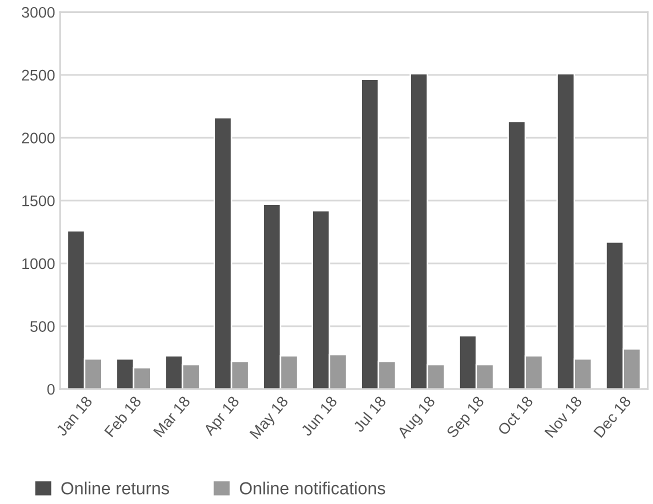 The height and width of the screenshot is (504, 653). I want to click on x-tick-label: Sep 18, so click(466, 417).